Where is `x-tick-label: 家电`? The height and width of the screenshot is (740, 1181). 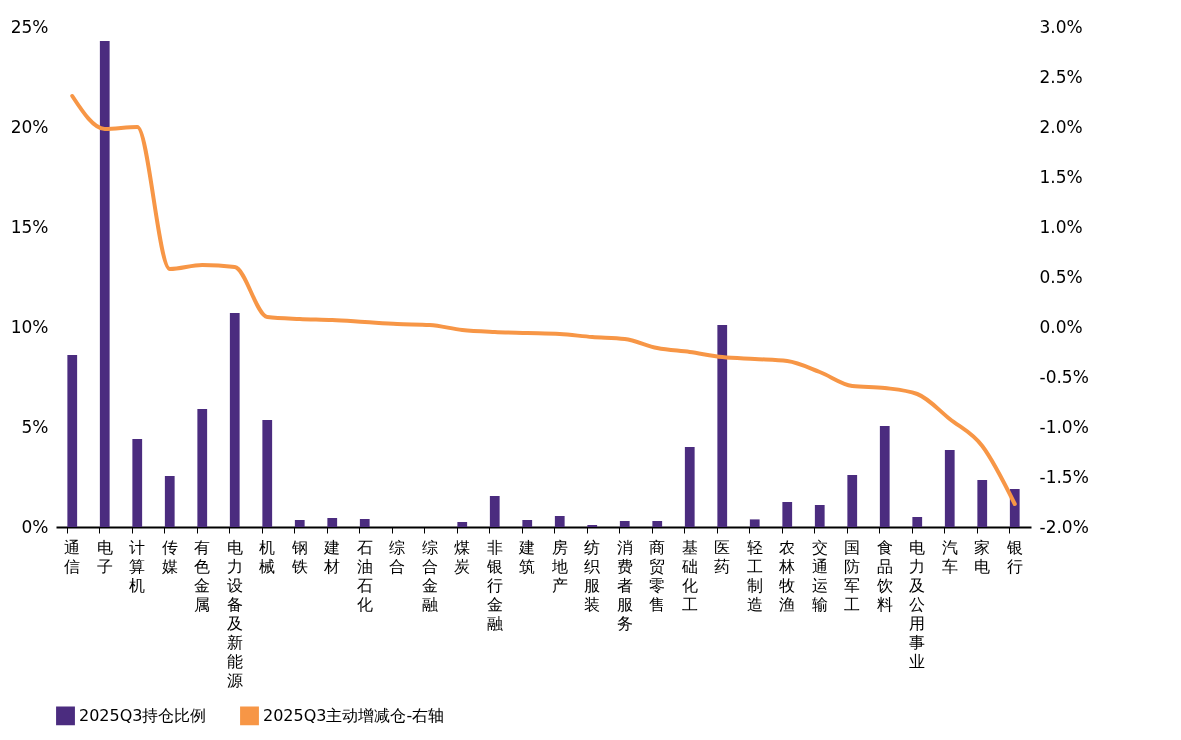
x-tick-label: 家电 is located at coordinates (982, 556).